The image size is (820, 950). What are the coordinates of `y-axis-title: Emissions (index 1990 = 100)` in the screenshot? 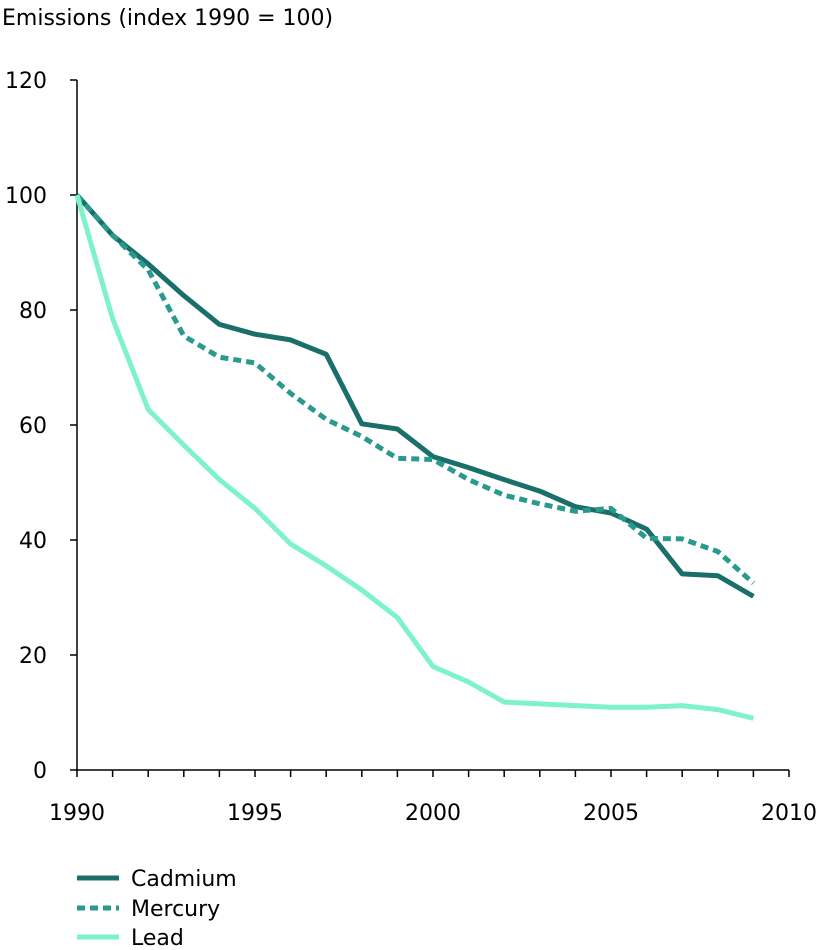 It's located at (167, 18).